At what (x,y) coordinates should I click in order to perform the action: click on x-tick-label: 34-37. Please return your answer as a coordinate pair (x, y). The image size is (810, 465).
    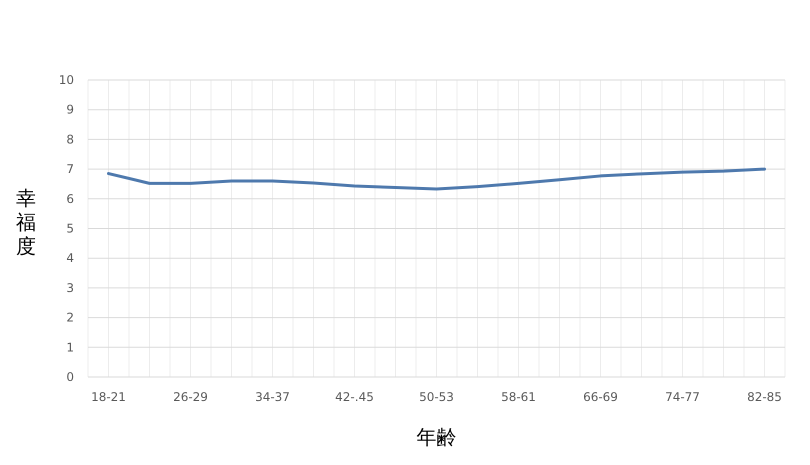
    Looking at the image, I should click on (272, 397).